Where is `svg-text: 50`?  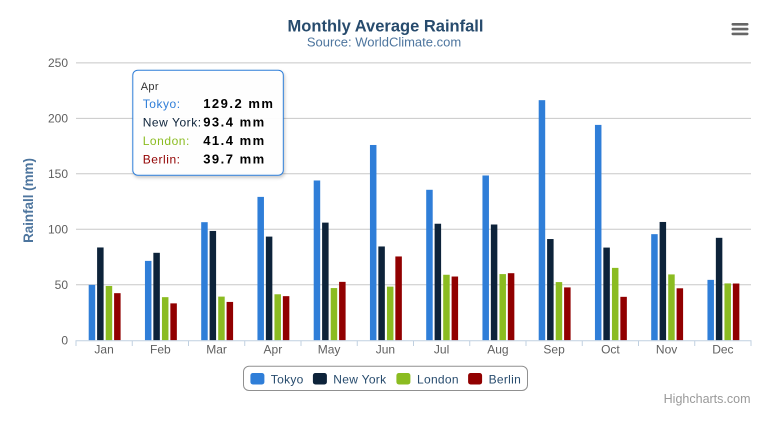
svg-text: 50 is located at coordinates (62, 285).